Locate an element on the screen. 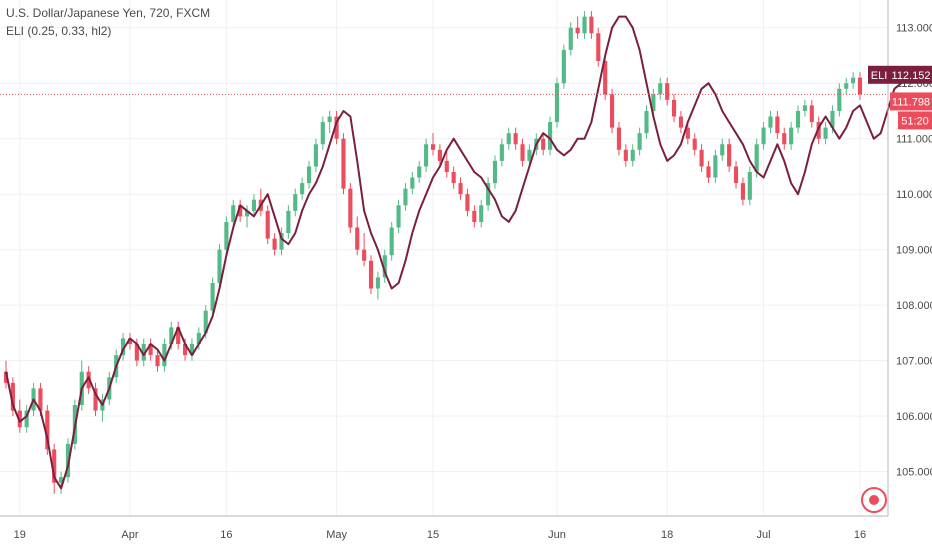 The image size is (932, 550). x-tick-label: Apr is located at coordinates (129, 535).